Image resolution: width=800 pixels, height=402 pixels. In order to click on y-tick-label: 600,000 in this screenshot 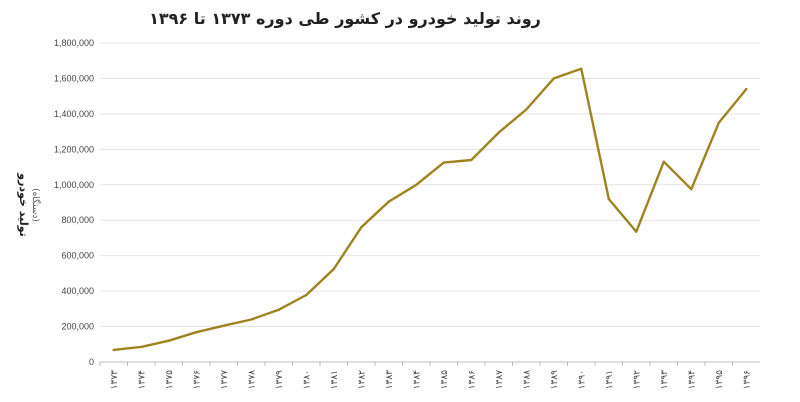, I will do `click(77, 256)`.